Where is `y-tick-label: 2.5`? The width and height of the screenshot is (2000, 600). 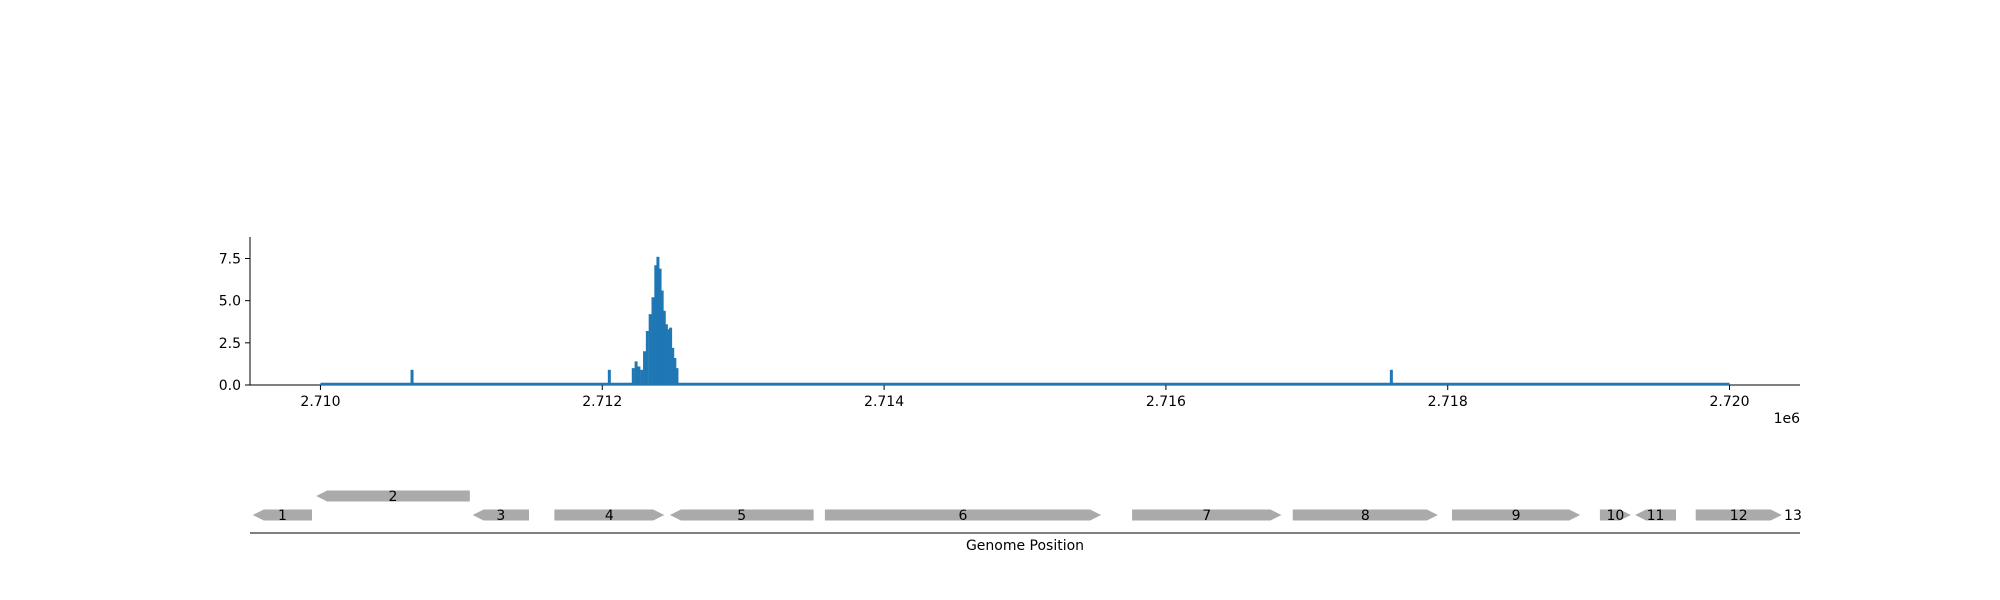
y-tick-label: 2.5 is located at coordinates (230, 344).